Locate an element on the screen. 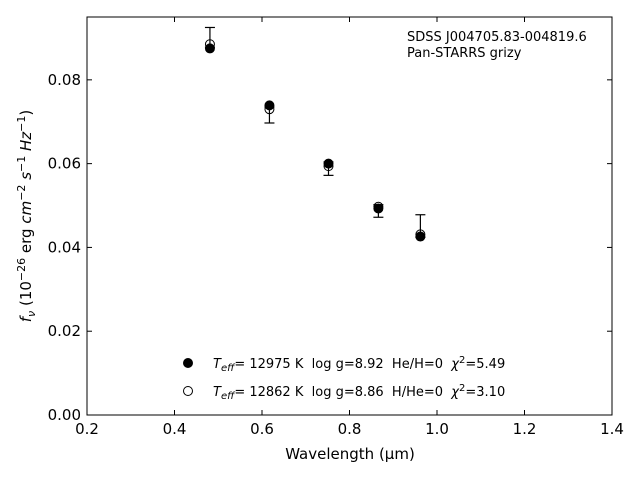  y-label-nu: ν is located at coordinates (31, 314).